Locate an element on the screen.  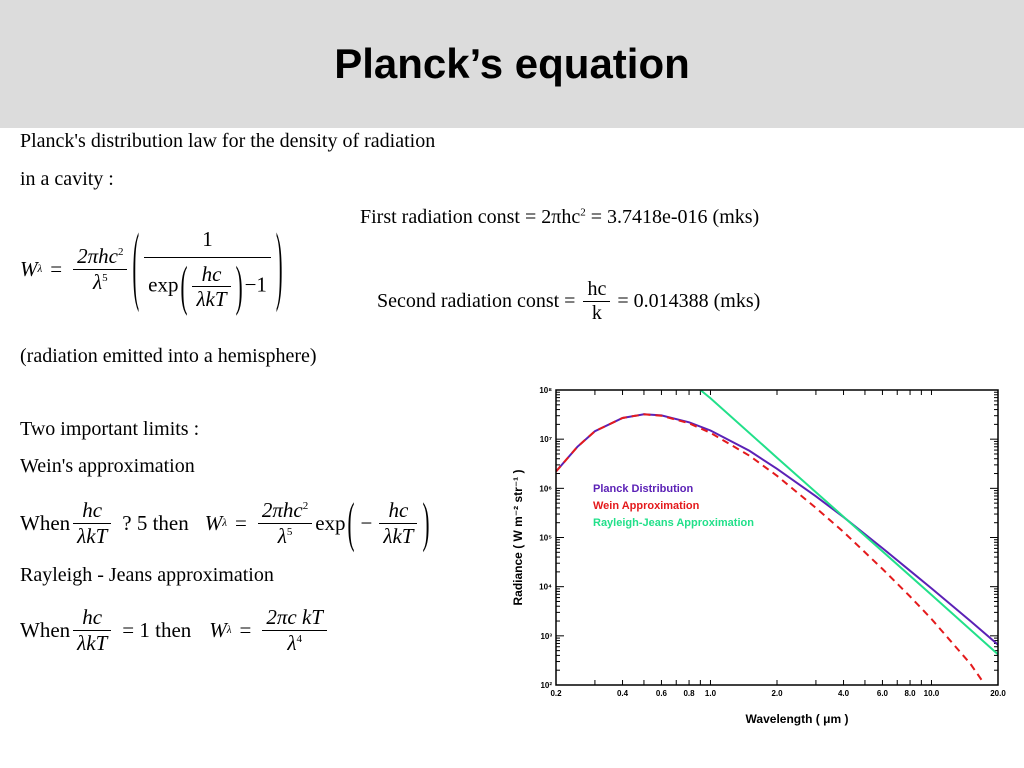
formula-lambda-kt: λkT is located at coordinates (211, 298).